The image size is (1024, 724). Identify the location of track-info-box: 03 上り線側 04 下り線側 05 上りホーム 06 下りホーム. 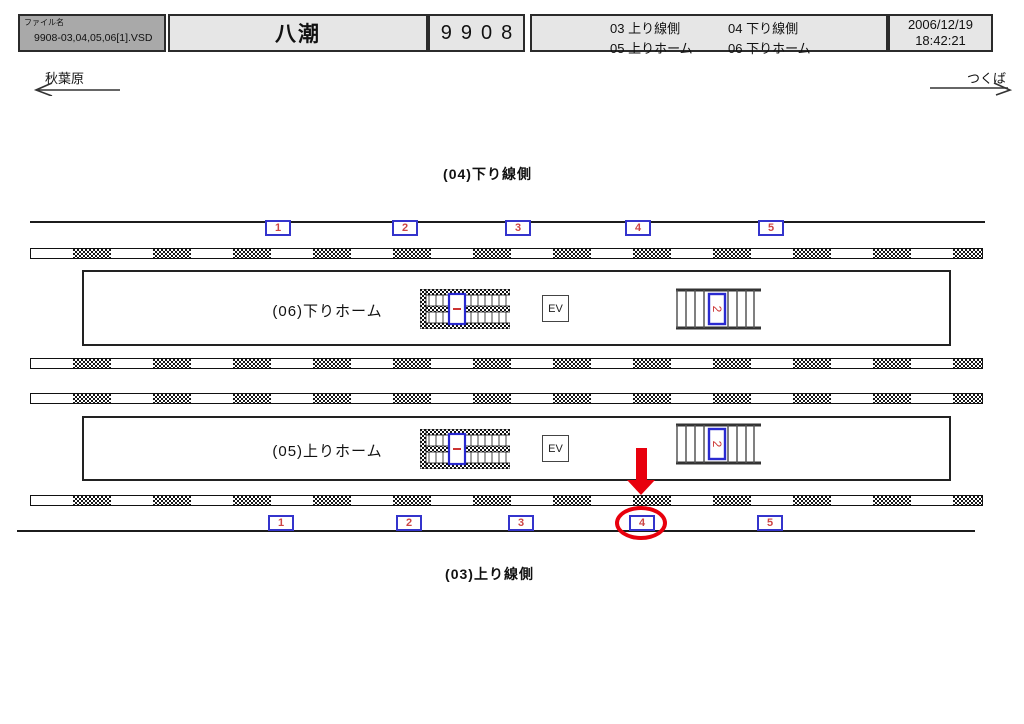
(709, 35).